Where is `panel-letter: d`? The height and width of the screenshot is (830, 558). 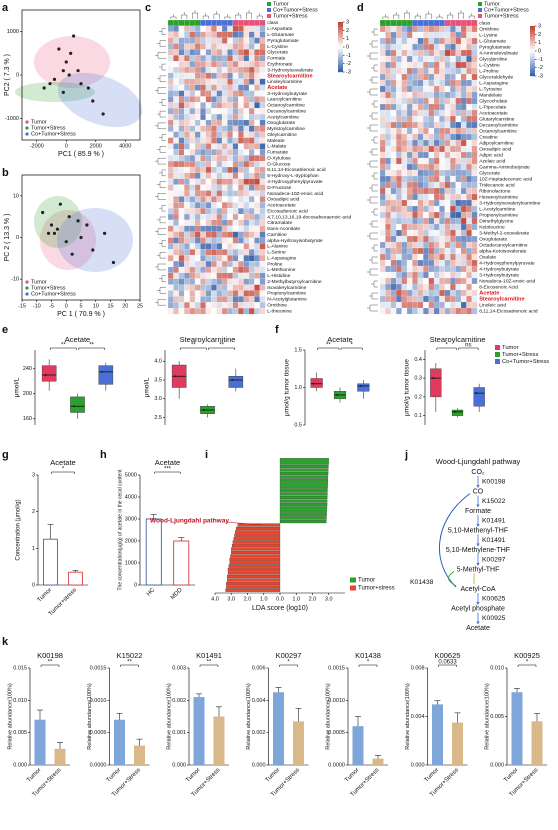
panel-letter: d is located at coordinates (360, 8).